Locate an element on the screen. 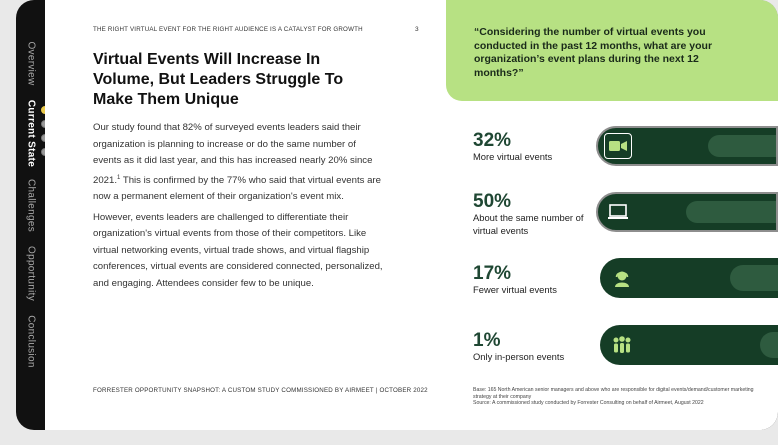 Image resolution: width=778 pixels, height=445 pixels. stat-bar-in-person is located at coordinates (689, 345).